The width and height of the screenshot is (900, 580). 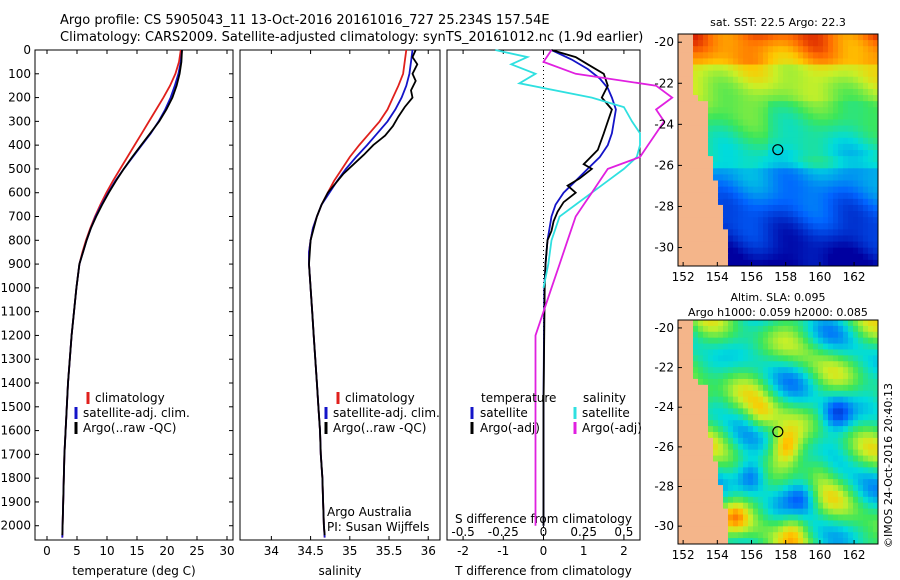 I want to click on s-tick-label: -0.25, so click(x=503, y=532).